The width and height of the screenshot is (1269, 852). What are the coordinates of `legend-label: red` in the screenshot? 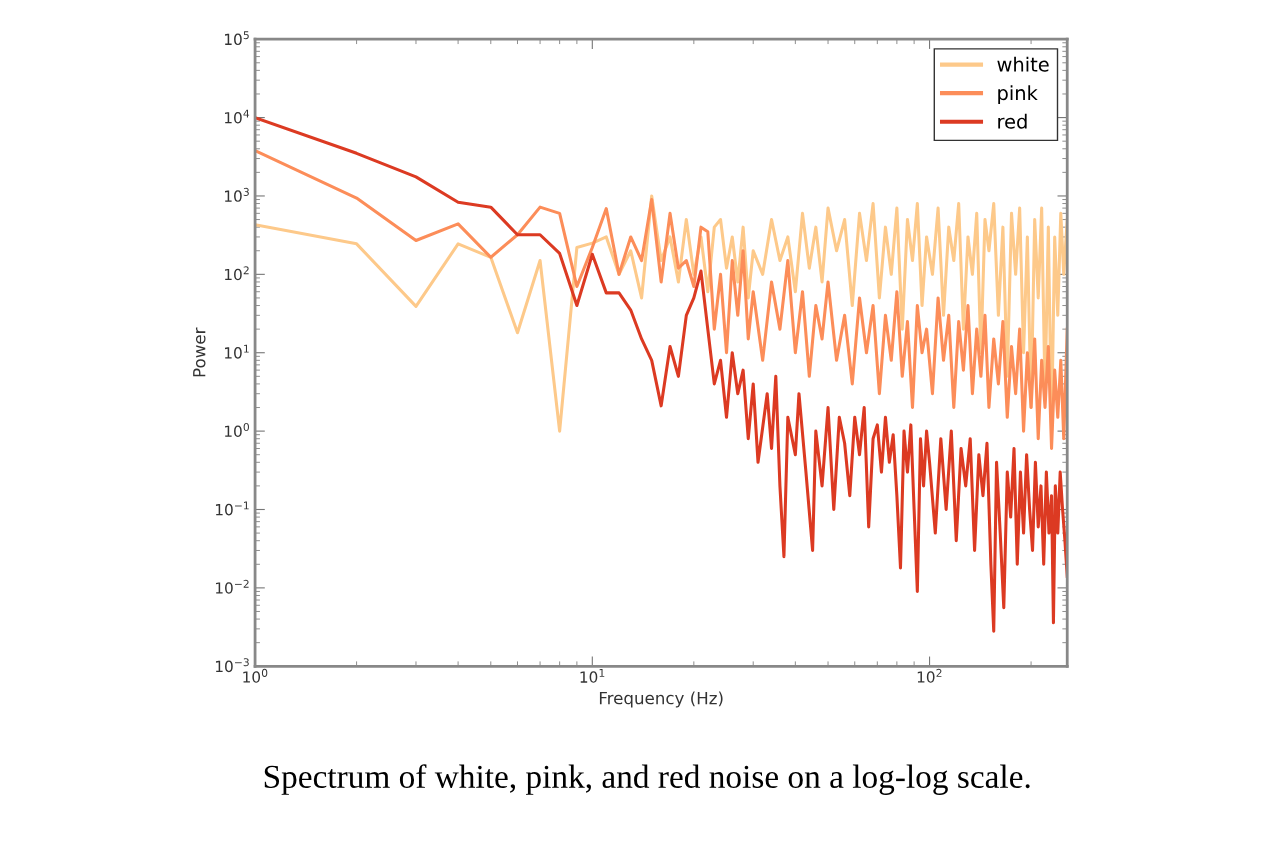 It's located at (1012, 121).